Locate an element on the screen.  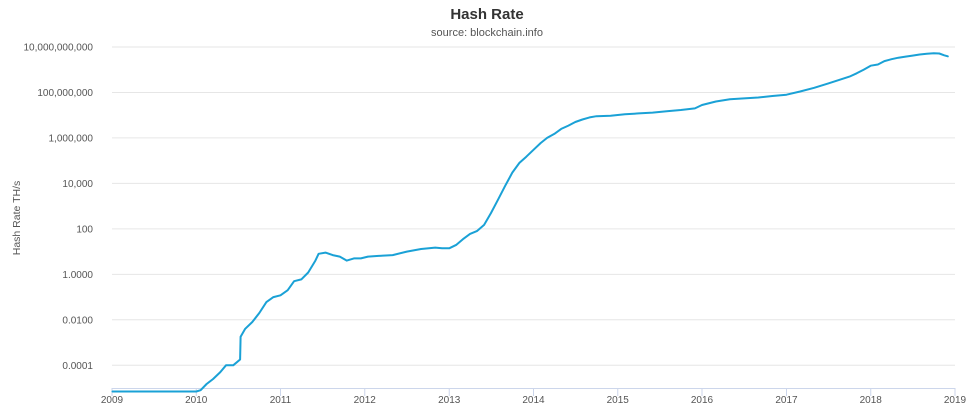
y-axis-title: Hash Rate TH/s is located at coordinates (17, 218).